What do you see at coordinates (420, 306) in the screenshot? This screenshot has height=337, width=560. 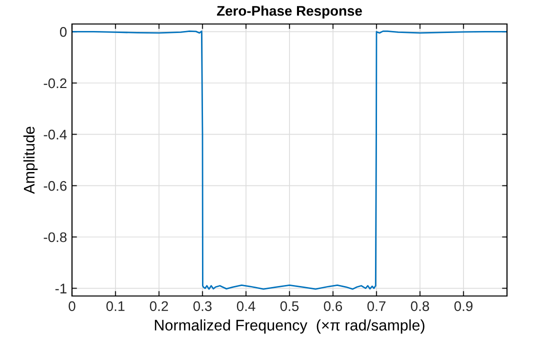 I see `x-tick-label: 0.8` at bounding box center [420, 306].